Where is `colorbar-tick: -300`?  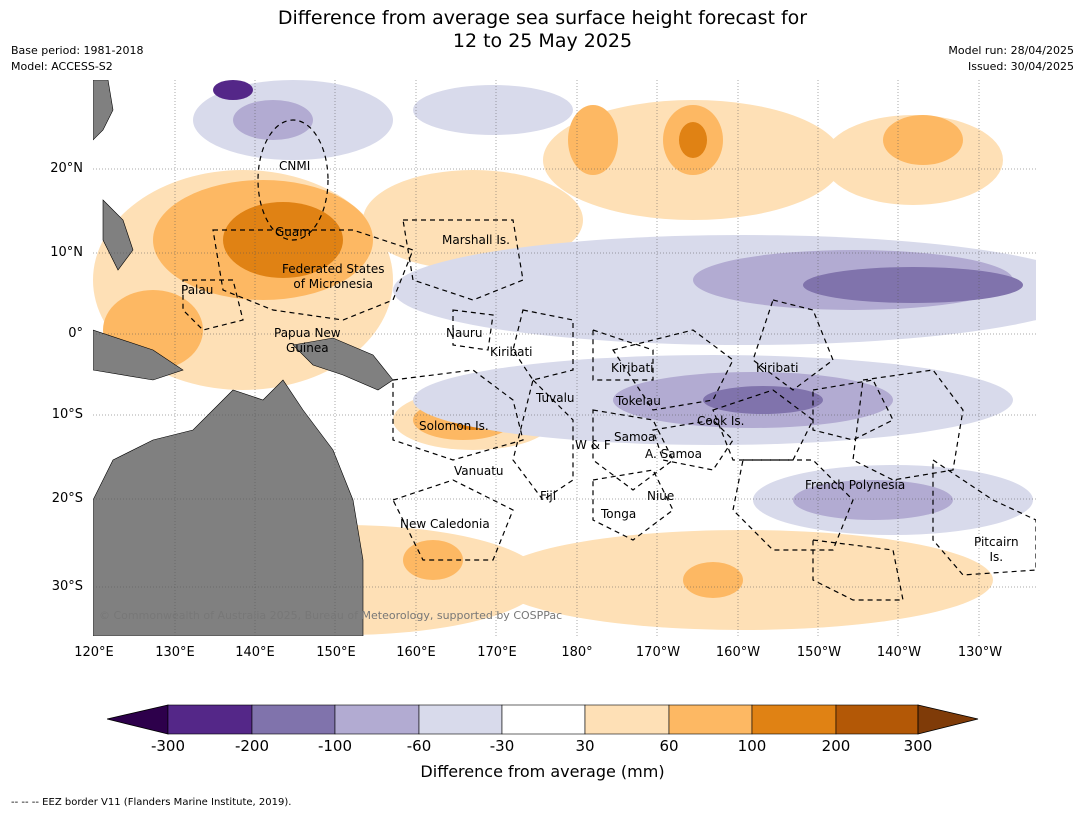 colorbar-tick: -300 is located at coordinates (168, 746).